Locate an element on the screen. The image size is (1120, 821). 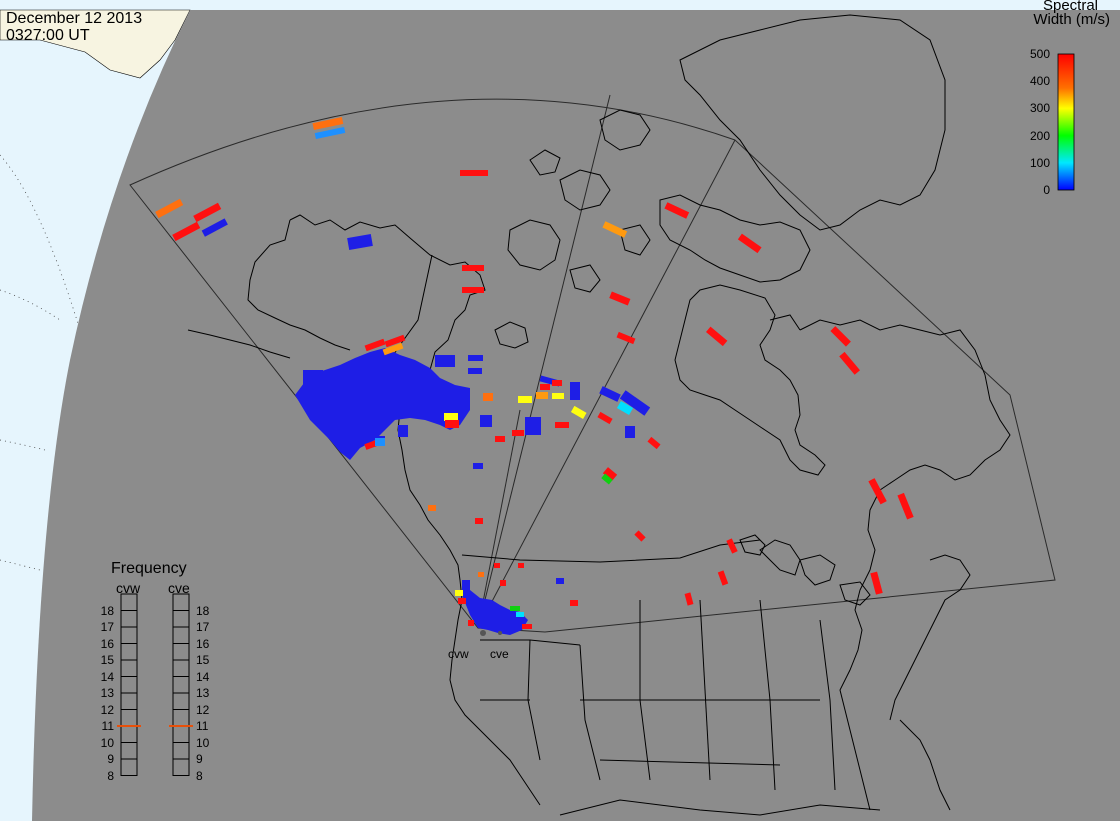
colorbar-tick-label: 500 is located at coordinates (1039, 54).